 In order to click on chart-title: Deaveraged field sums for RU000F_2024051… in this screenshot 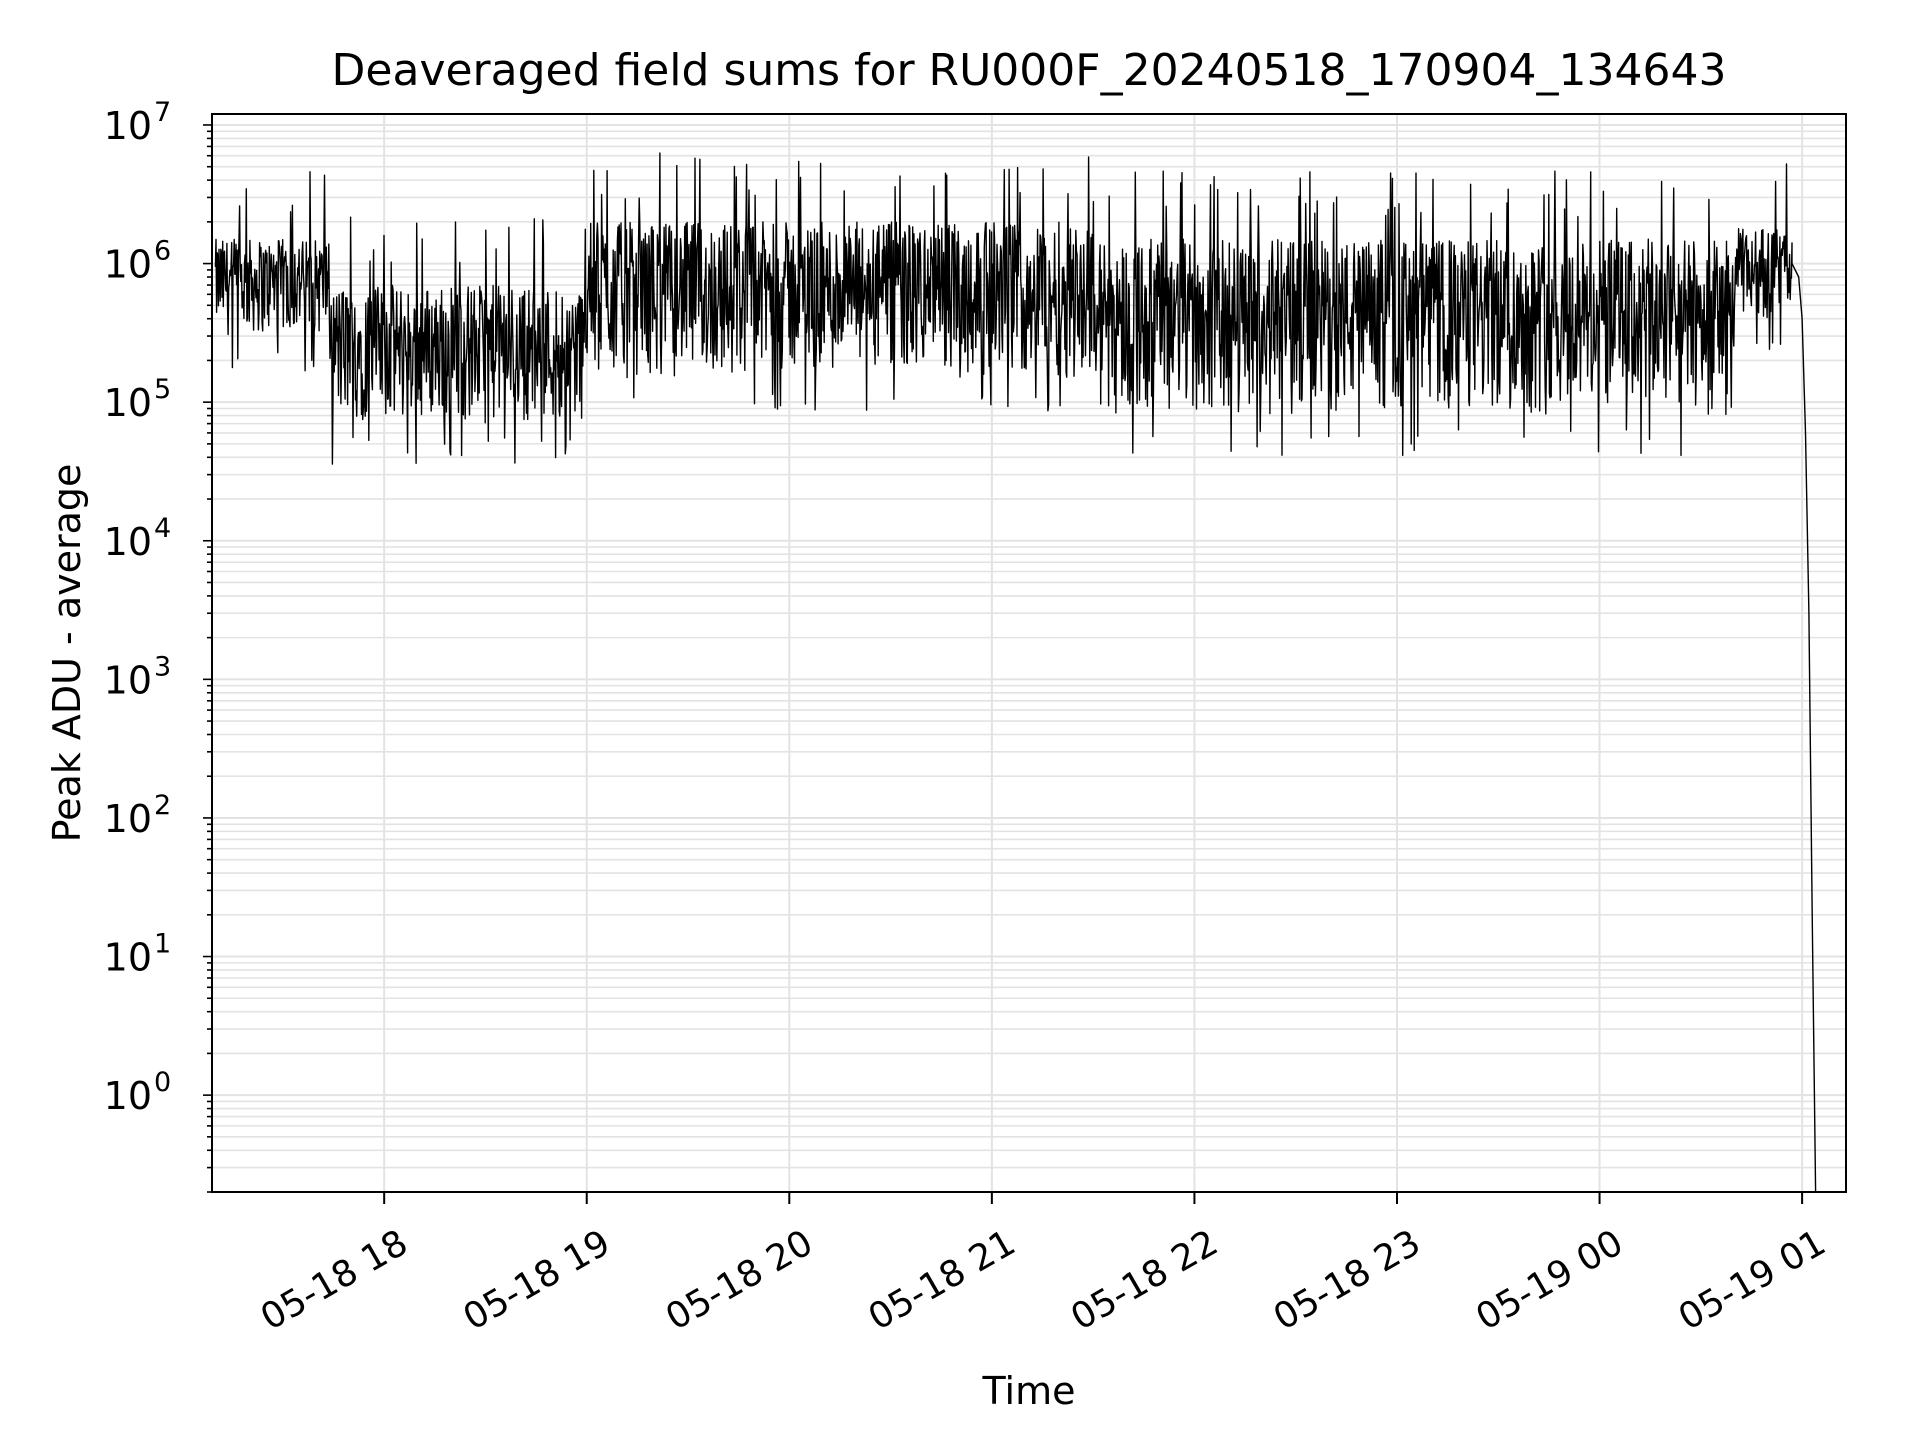, I will do `click(1029, 70)`.